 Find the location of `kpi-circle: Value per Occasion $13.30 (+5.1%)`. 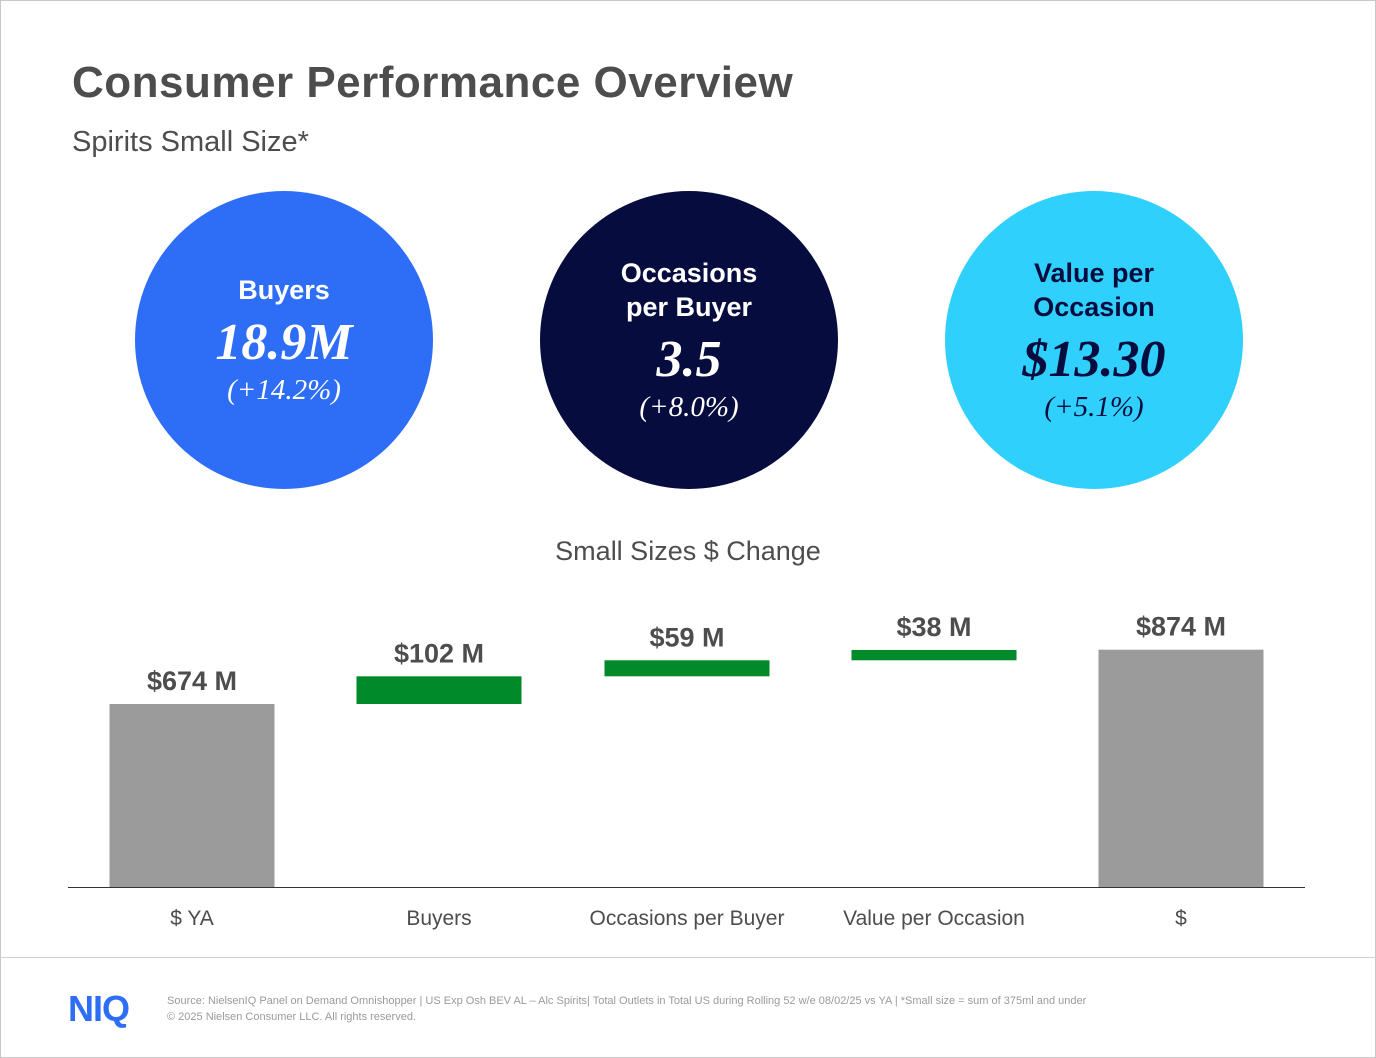

kpi-circle: Value per Occasion $13.30 (+5.1%) is located at coordinates (1094, 340).